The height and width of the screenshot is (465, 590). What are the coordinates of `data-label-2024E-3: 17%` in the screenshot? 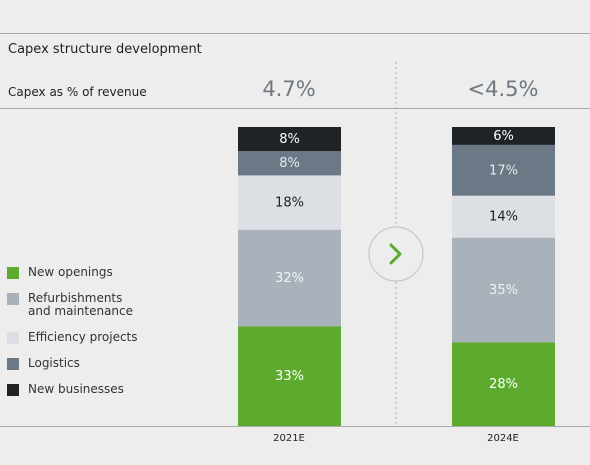 It's located at (503, 170).